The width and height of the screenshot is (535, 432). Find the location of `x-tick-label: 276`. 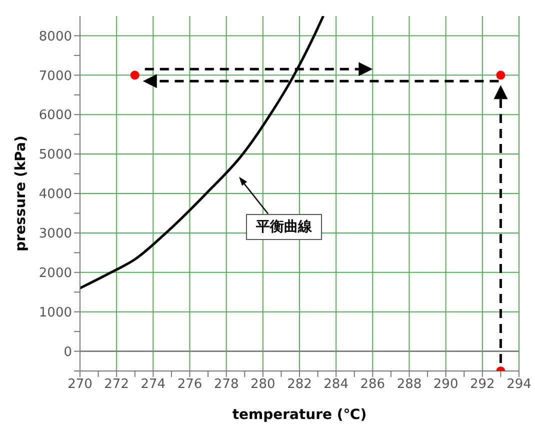

x-tick-label: 276 is located at coordinates (189, 384).